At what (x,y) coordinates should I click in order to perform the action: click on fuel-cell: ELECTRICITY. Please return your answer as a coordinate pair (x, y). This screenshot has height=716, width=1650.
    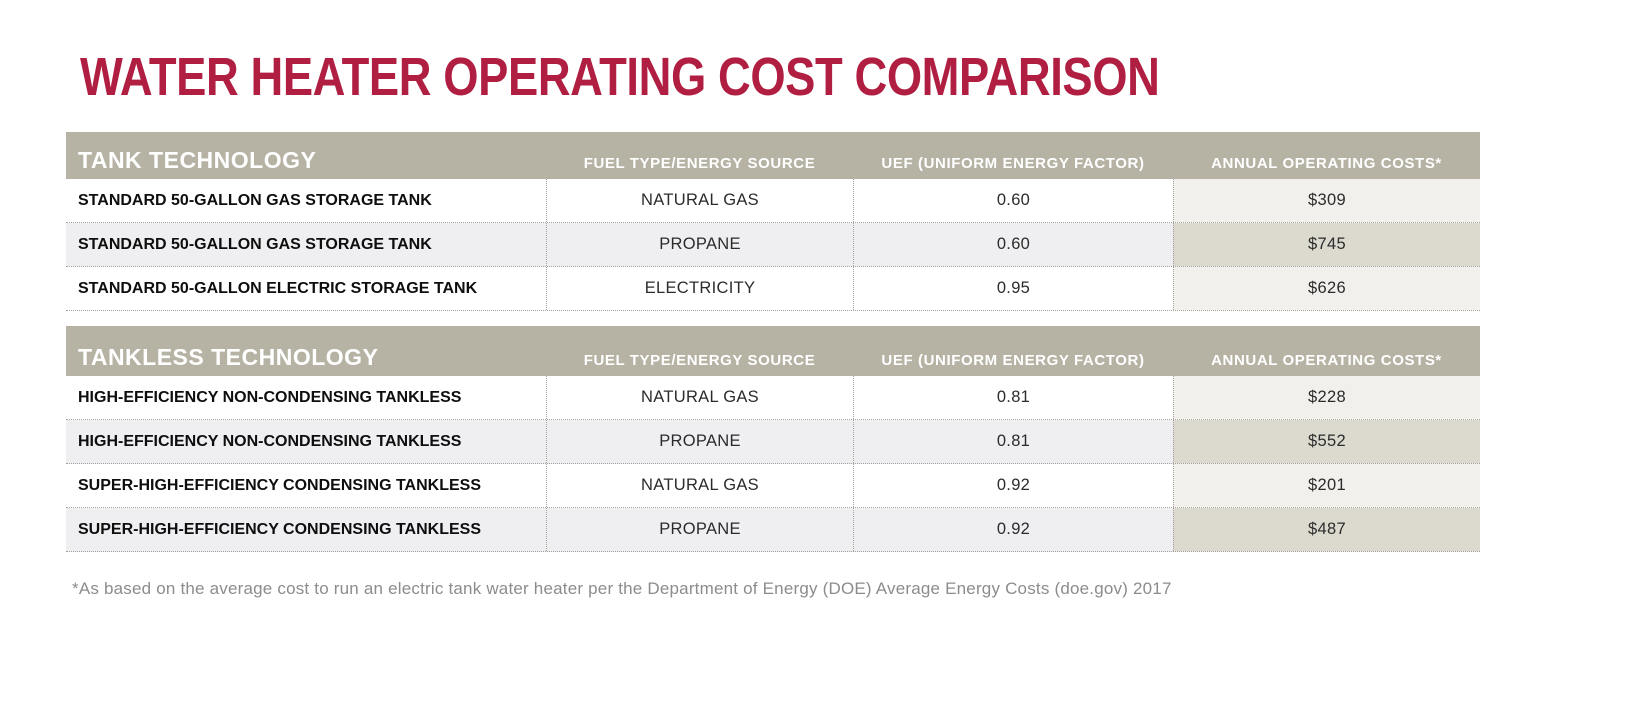
    Looking at the image, I should click on (699, 288).